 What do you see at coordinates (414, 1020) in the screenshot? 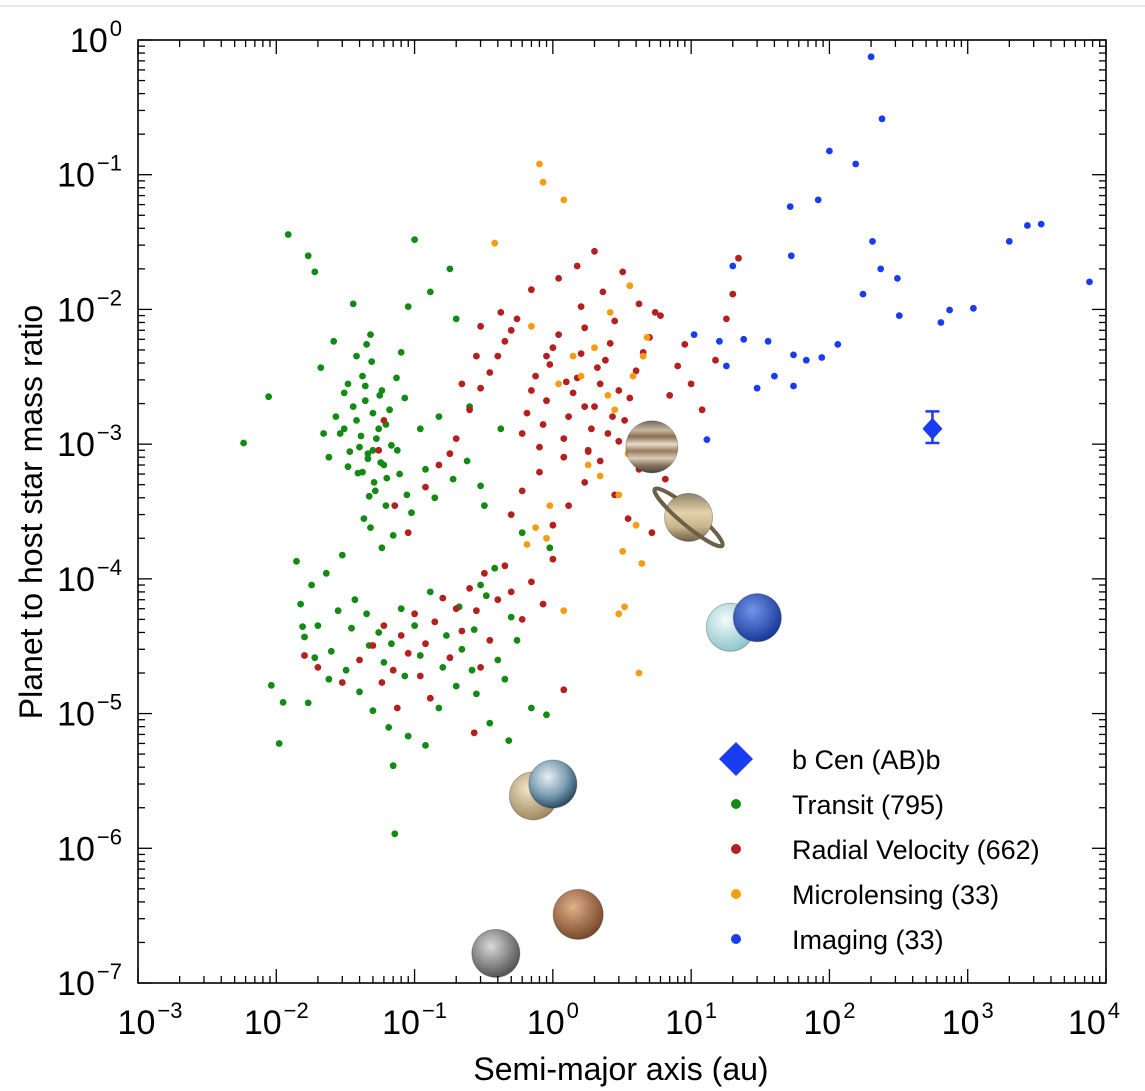
I see `x-tick-label: 10⁻¹` at bounding box center [414, 1020].